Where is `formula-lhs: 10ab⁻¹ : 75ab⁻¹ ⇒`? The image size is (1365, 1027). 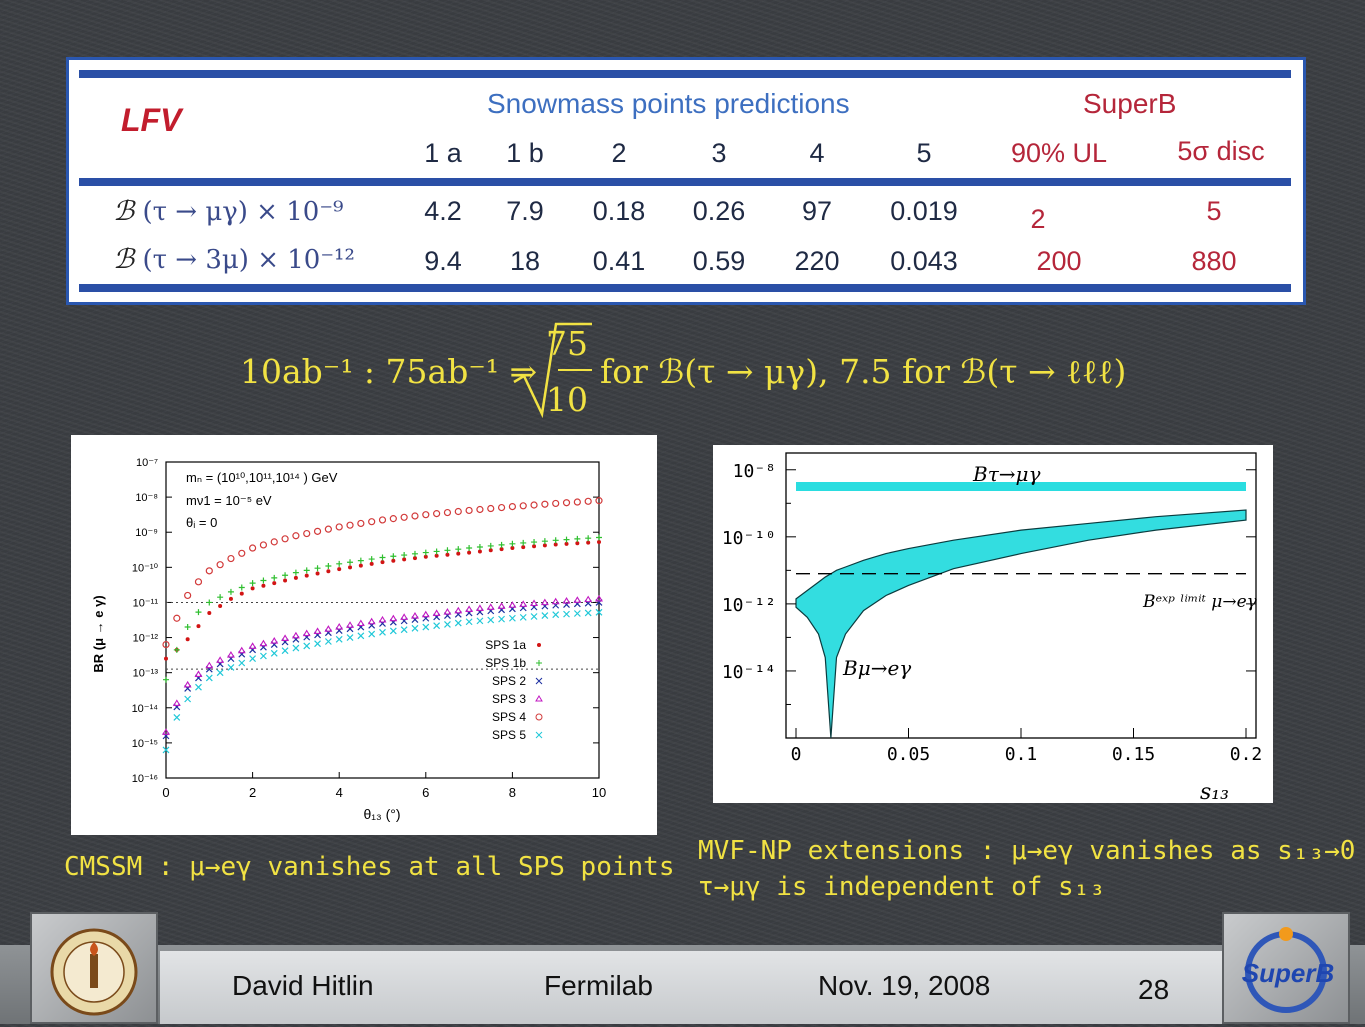 formula-lhs: 10ab⁻¹ : 75ab⁻¹ ⇒ is located at coordinates (389, 371).